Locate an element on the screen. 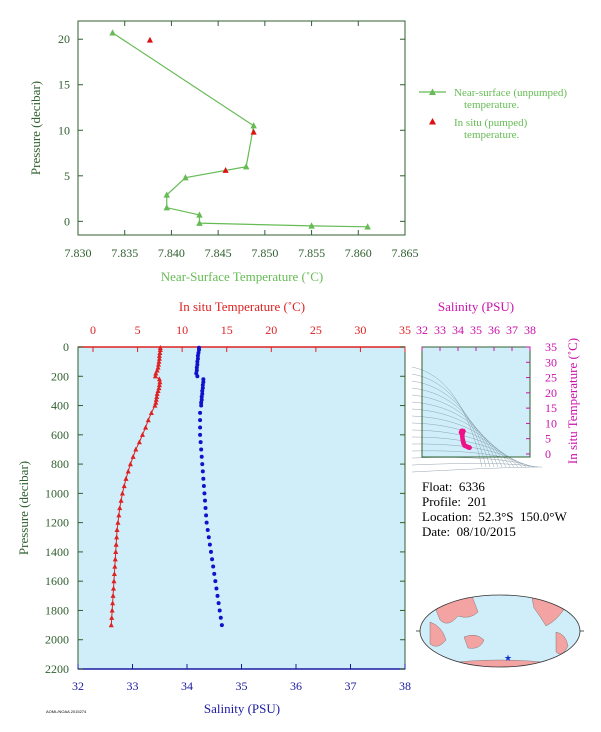 Image resolution: width=601 pixels, height=732 pixels. pressure-tick-label: 2200 is located at coordinates (57, 669).